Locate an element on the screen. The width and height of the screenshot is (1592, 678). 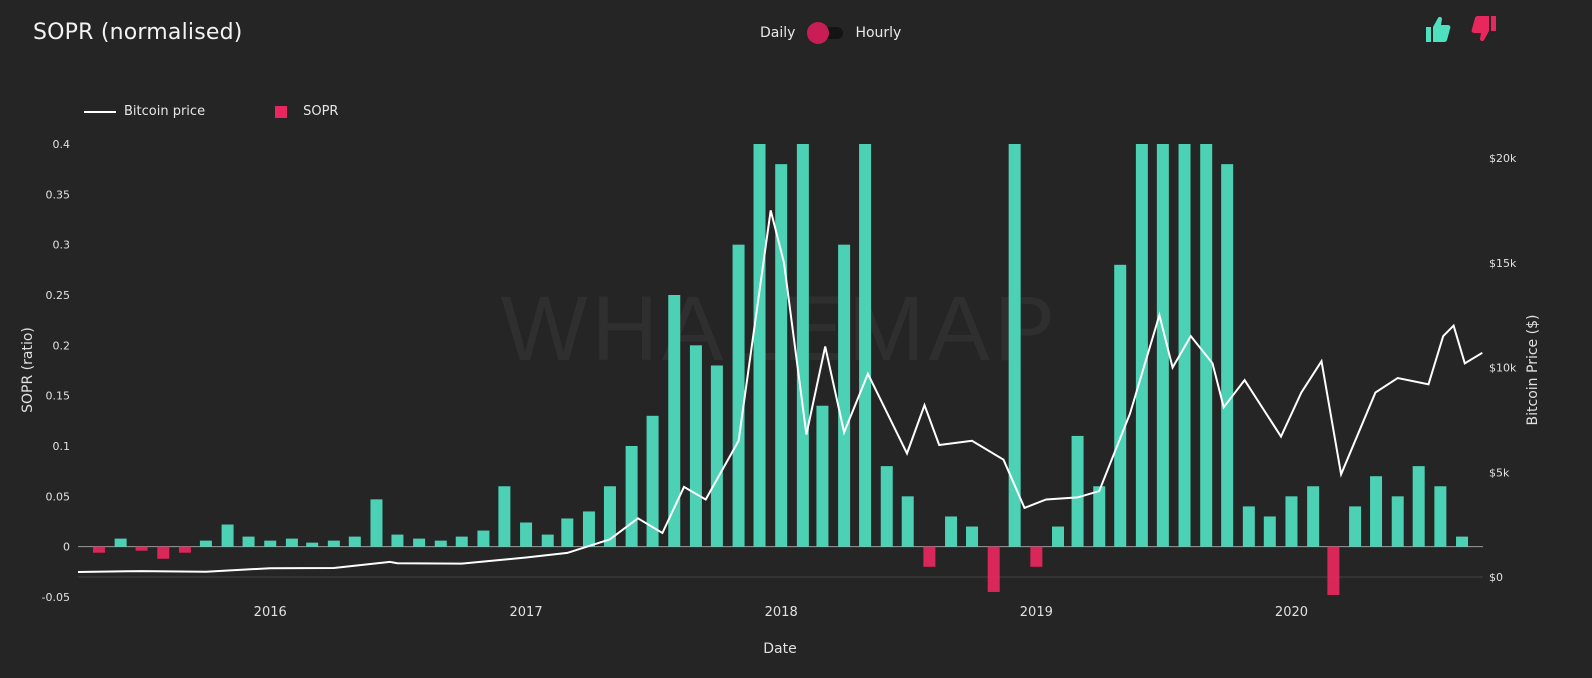
y-left-tick-label: 0.1 is located at coordinates (62, 446).